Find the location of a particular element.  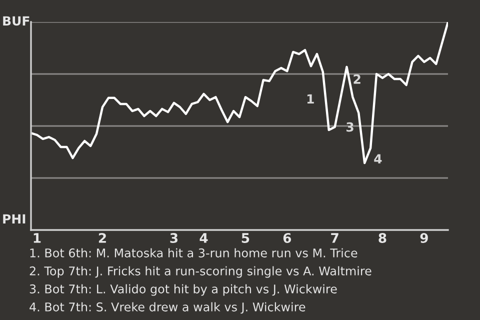

annotation: 2 is located at coordinates (357, 79).